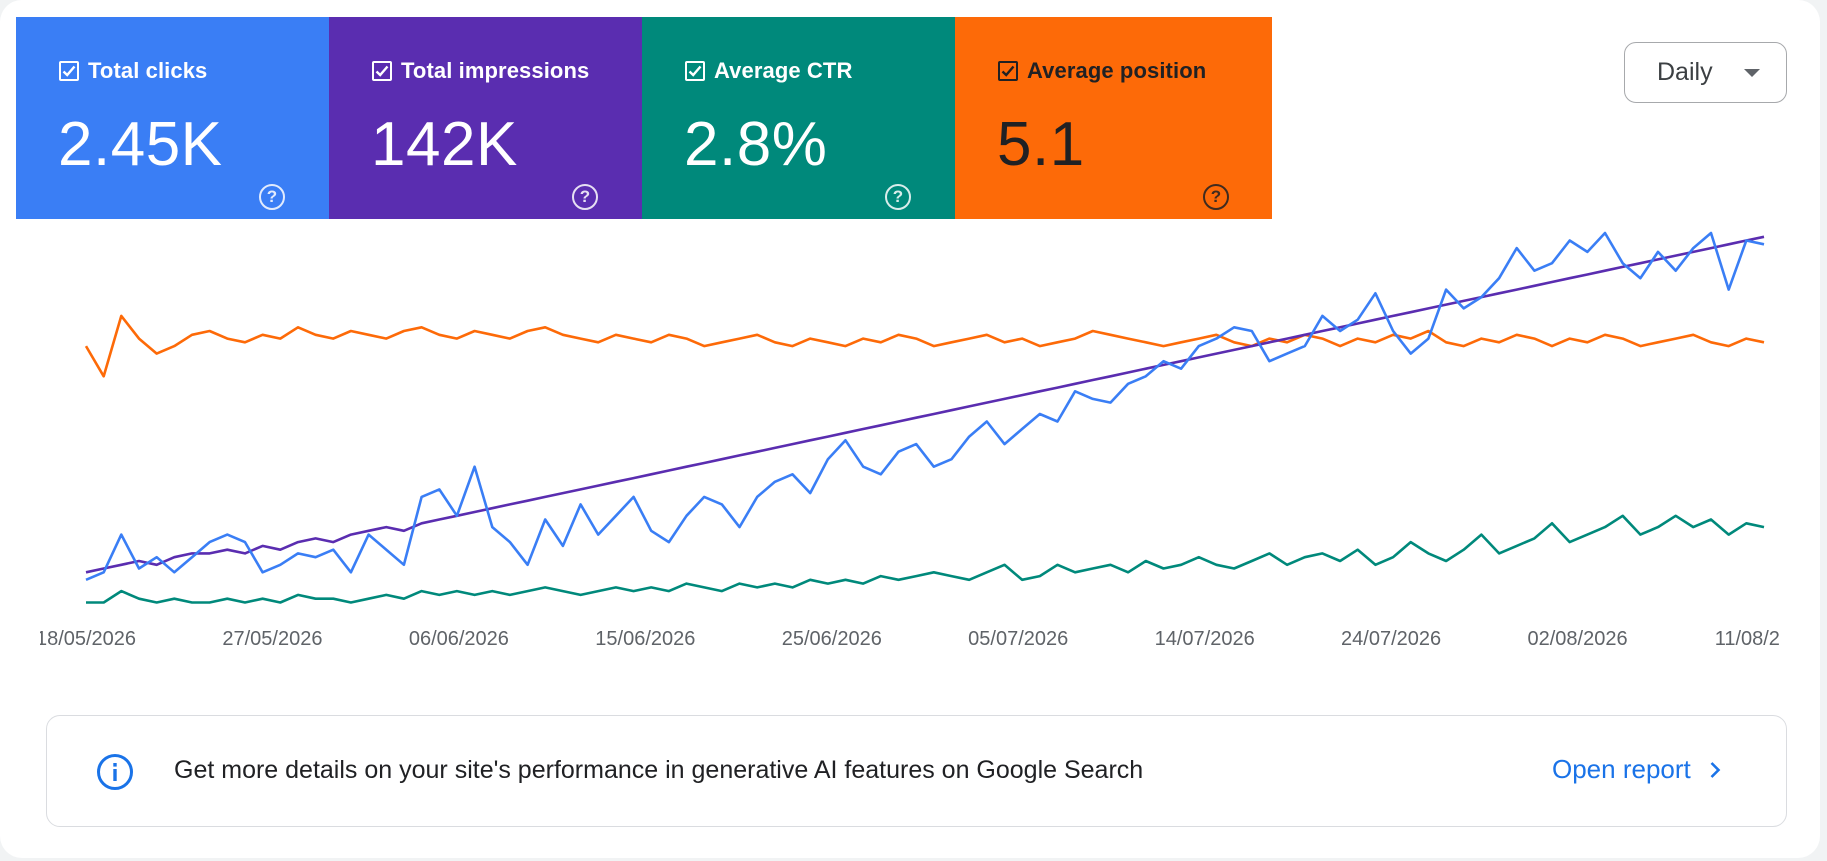  What do you see at coordinates (88, 639) in the screenshot?
I see `x-tick-label: 18/05/2026` at bounding box center [88, 639].